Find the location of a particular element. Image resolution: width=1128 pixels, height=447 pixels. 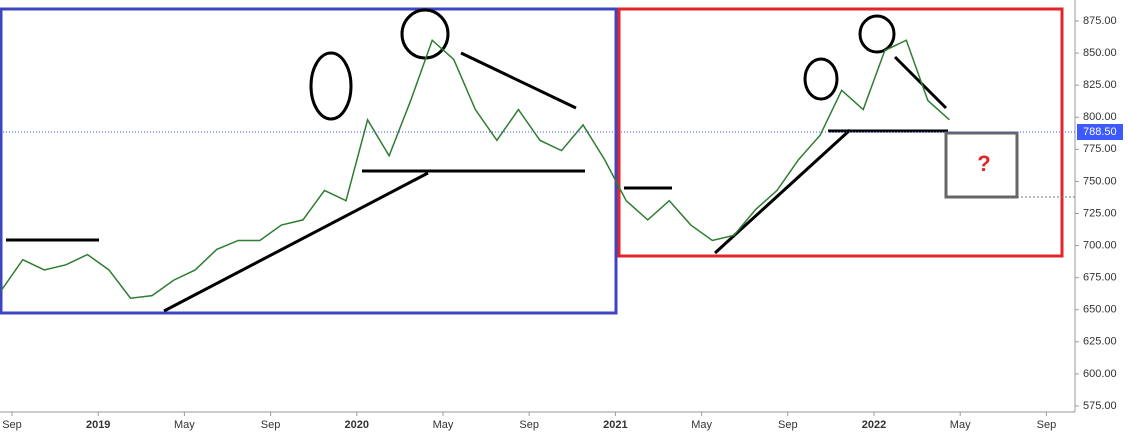

y-tick-label: 800.00 is located at coordinates (1100, 117).